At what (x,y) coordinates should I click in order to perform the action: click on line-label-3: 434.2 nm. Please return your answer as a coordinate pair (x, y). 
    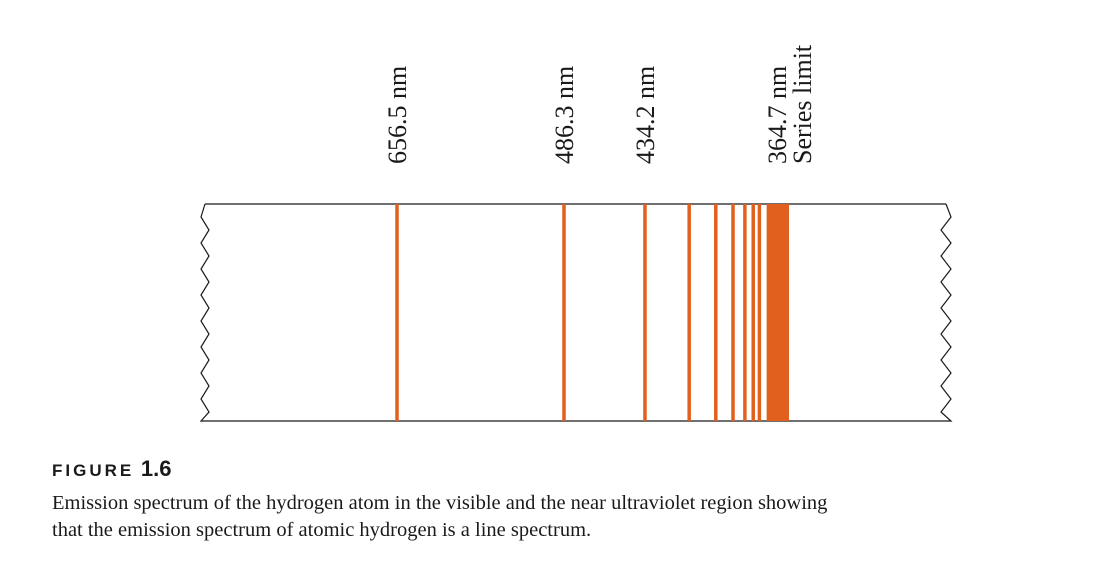
    Looking at the image, I should click on (645, 115).